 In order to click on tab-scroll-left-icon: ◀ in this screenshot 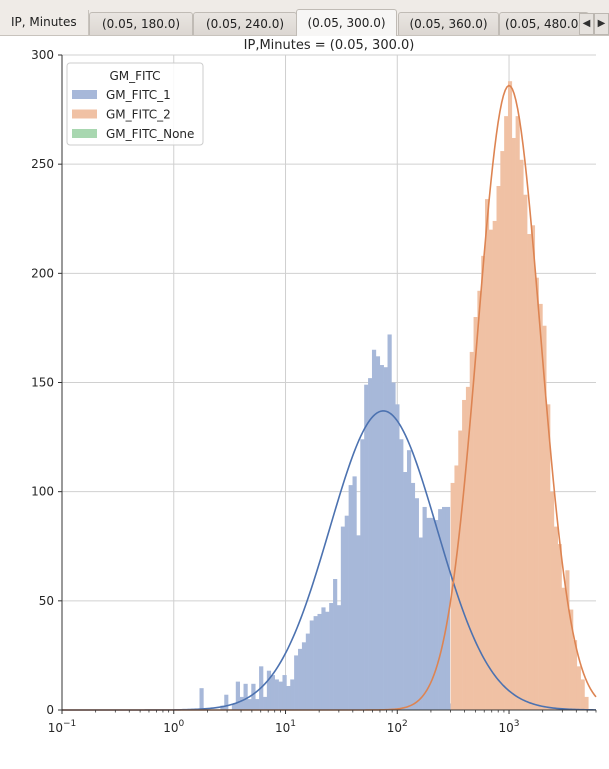, I will do `click(586, 24)`.